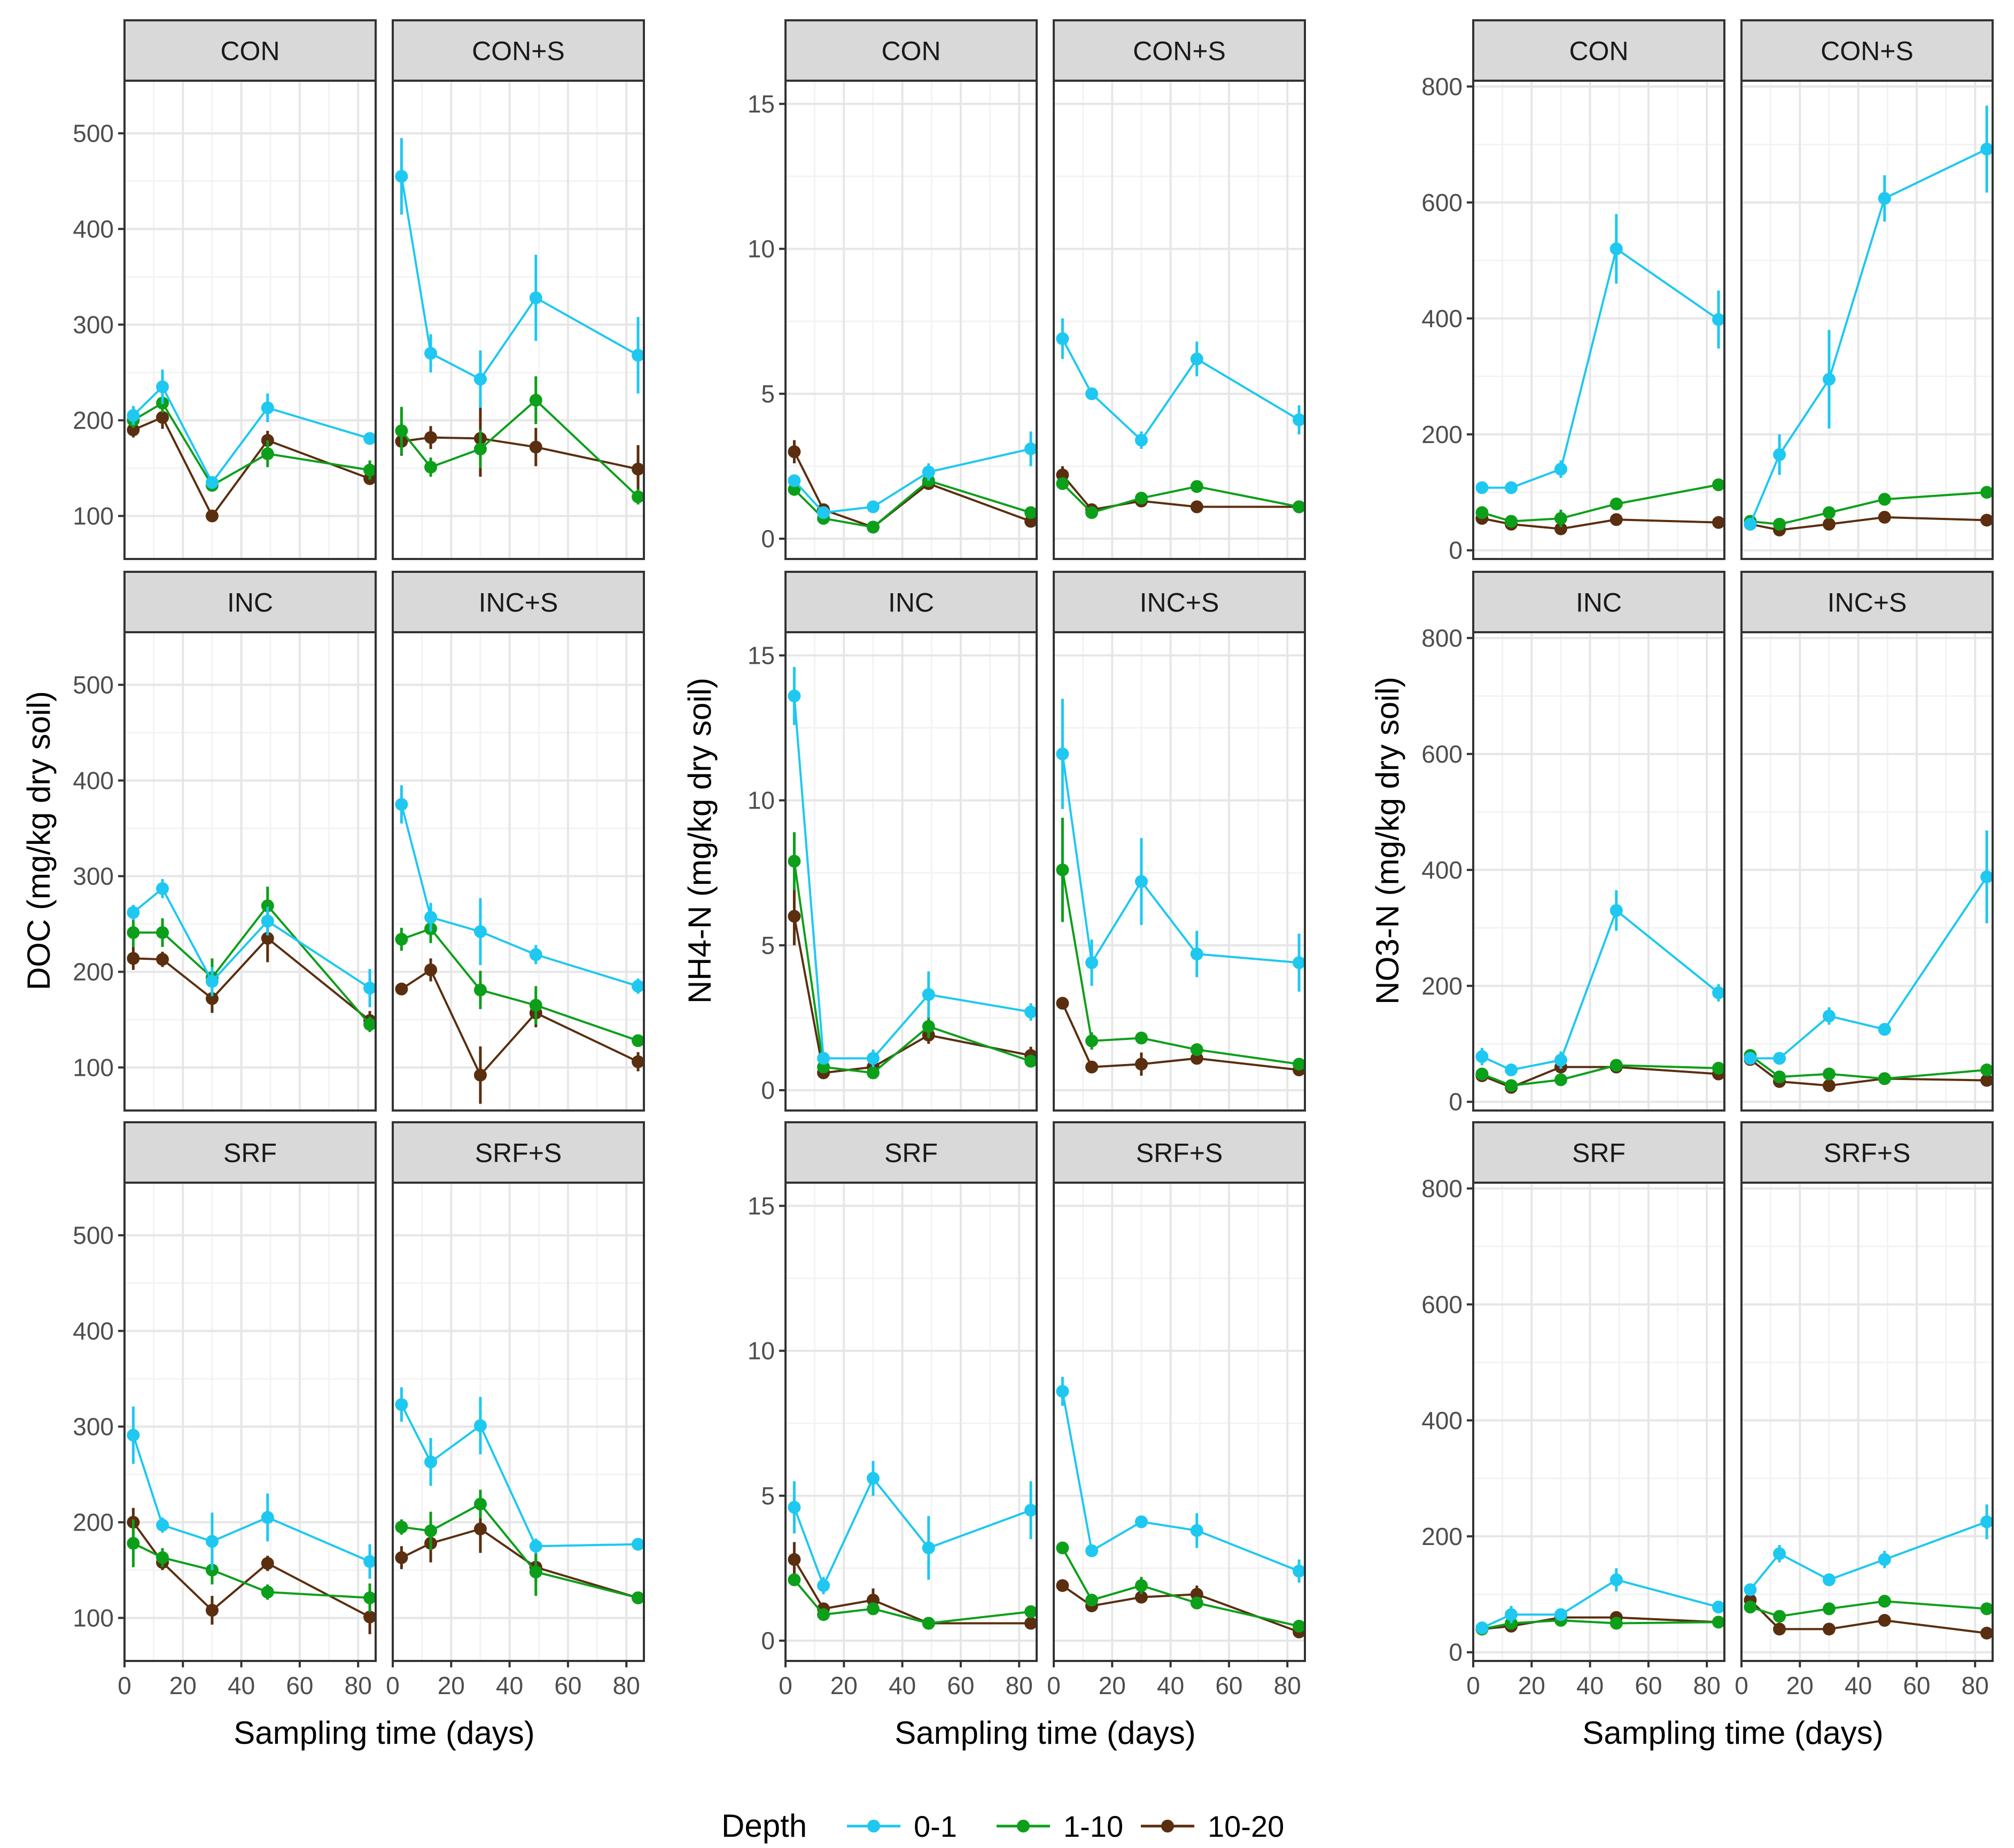  I want to click on facet-label: INC+S, so click(1868, 603).